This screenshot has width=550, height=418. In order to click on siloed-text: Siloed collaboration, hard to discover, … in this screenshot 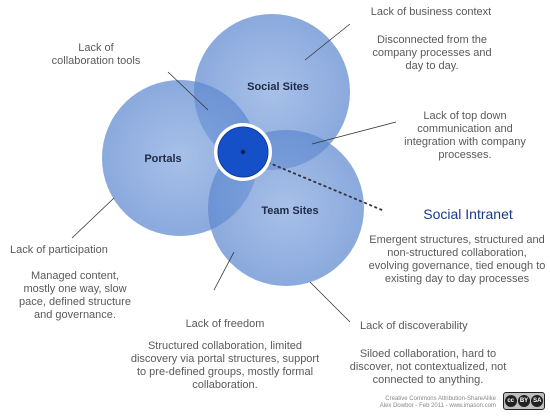, I will do `click(428, 367)`.